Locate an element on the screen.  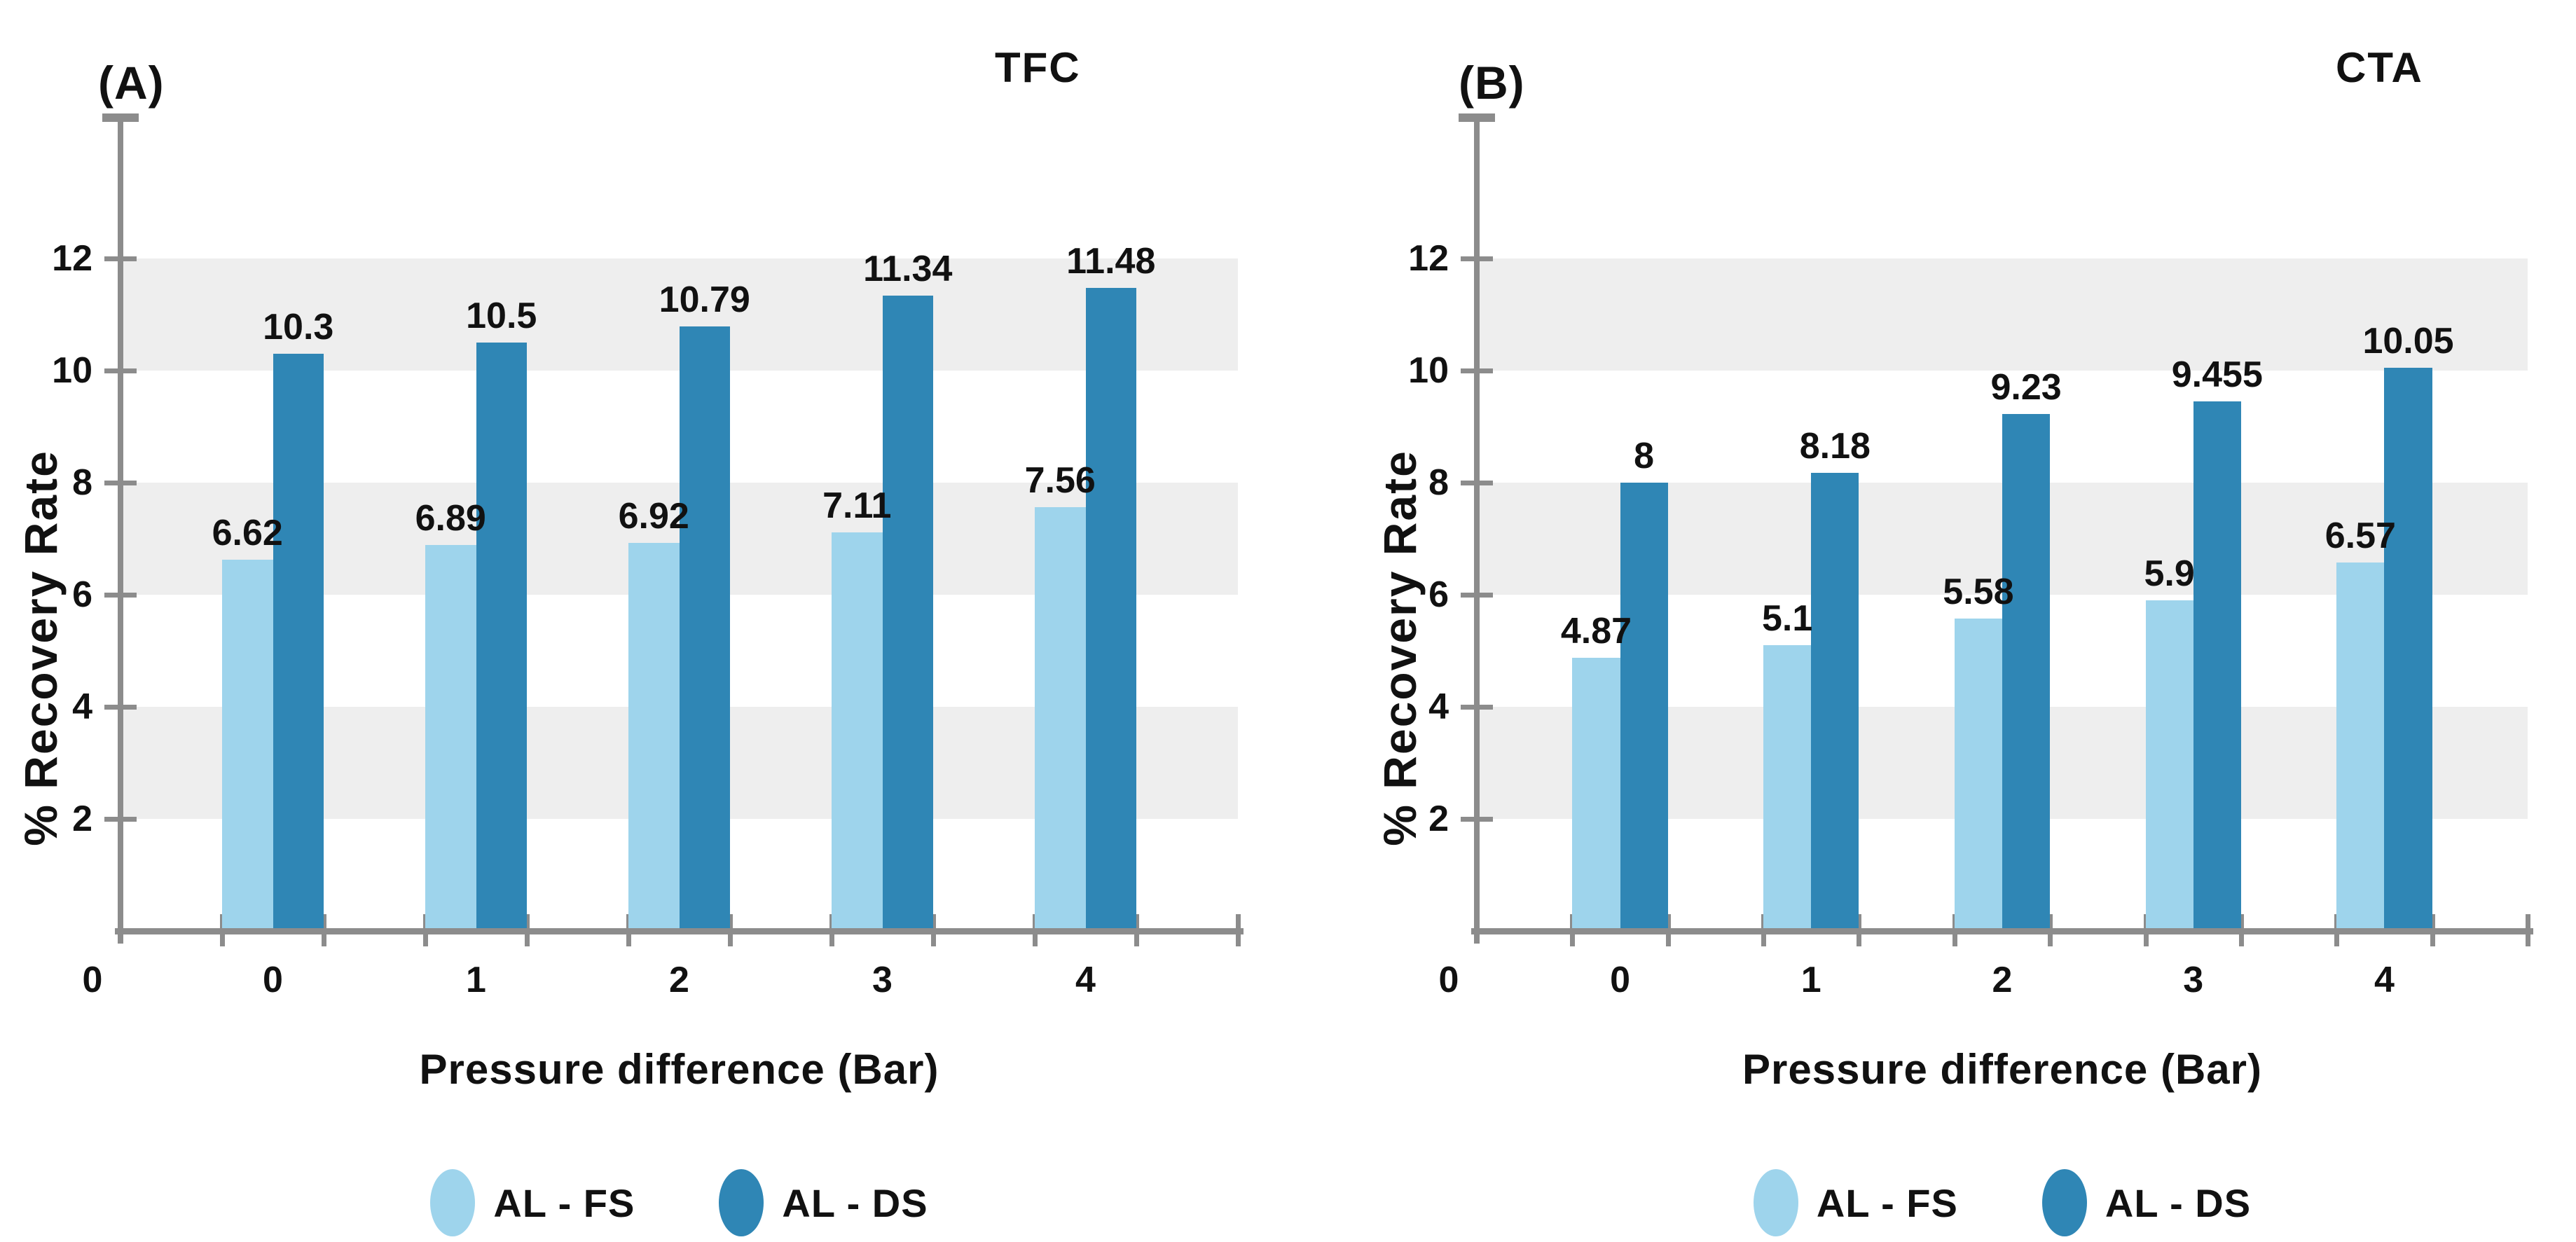
bar-value-label: 6.62 is located at coordinates (247, 533).